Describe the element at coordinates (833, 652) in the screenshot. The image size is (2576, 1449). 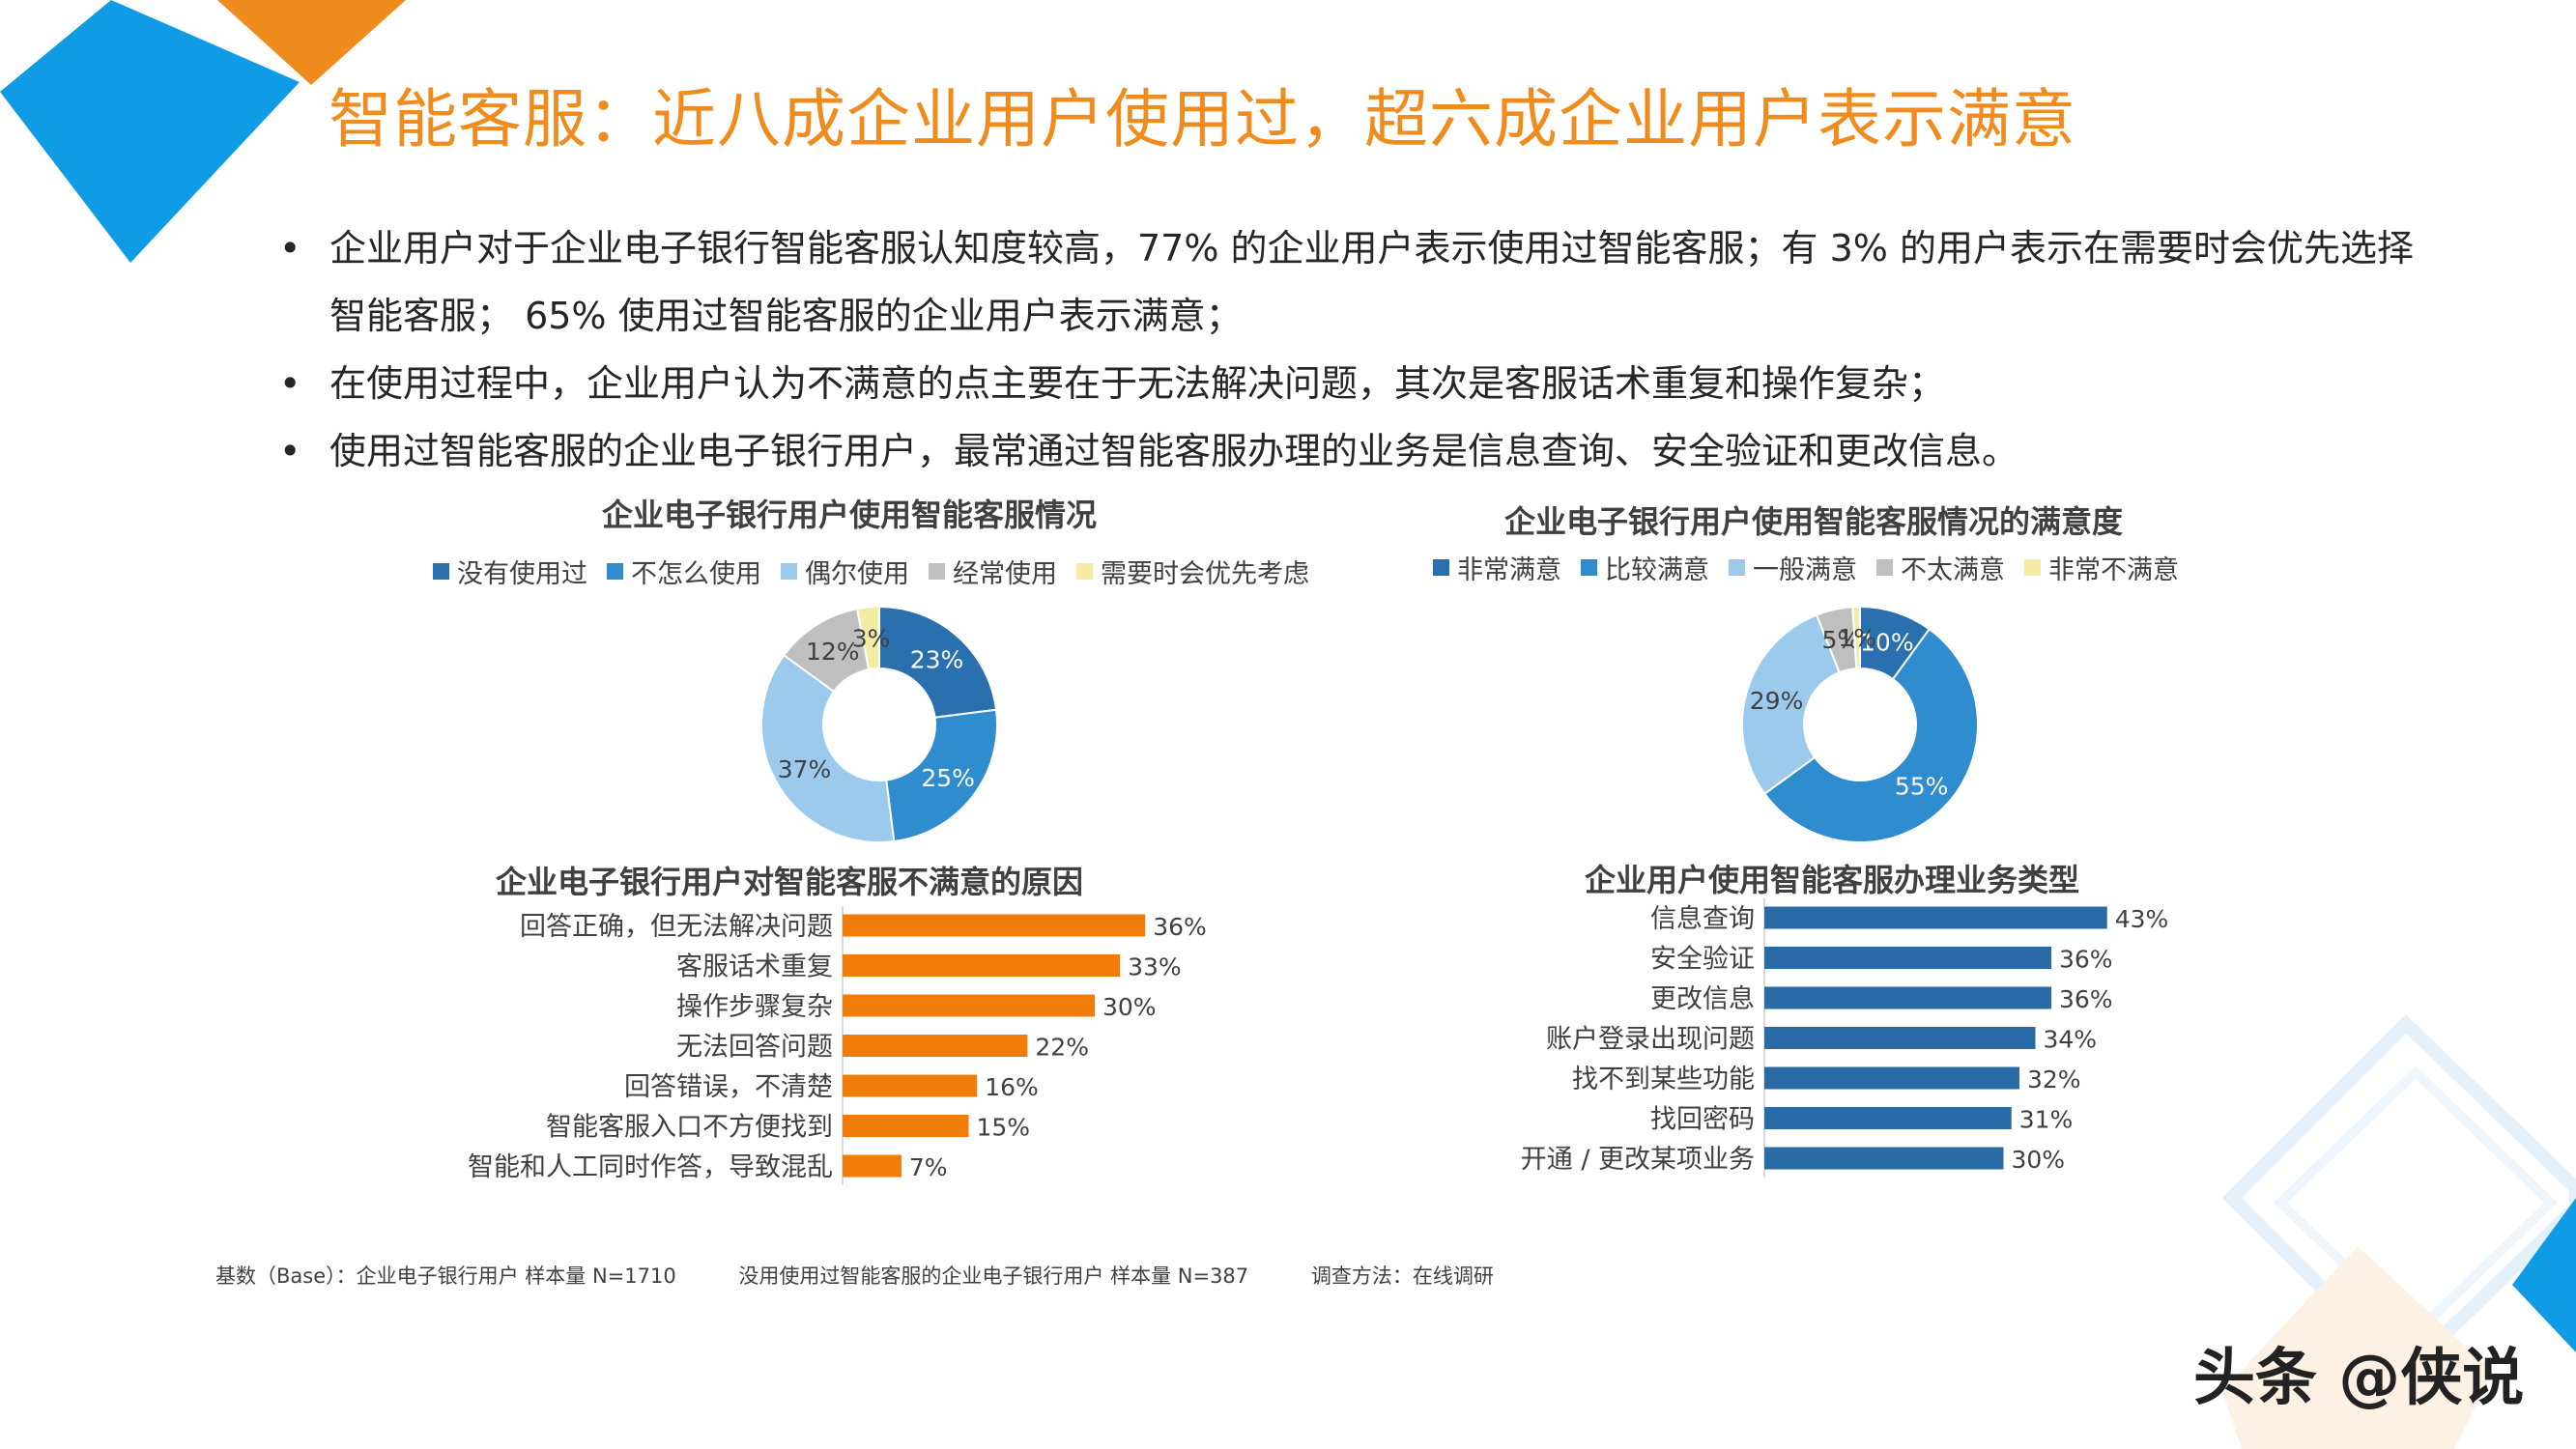
I see `donut-slice-label: 12%` at that location.